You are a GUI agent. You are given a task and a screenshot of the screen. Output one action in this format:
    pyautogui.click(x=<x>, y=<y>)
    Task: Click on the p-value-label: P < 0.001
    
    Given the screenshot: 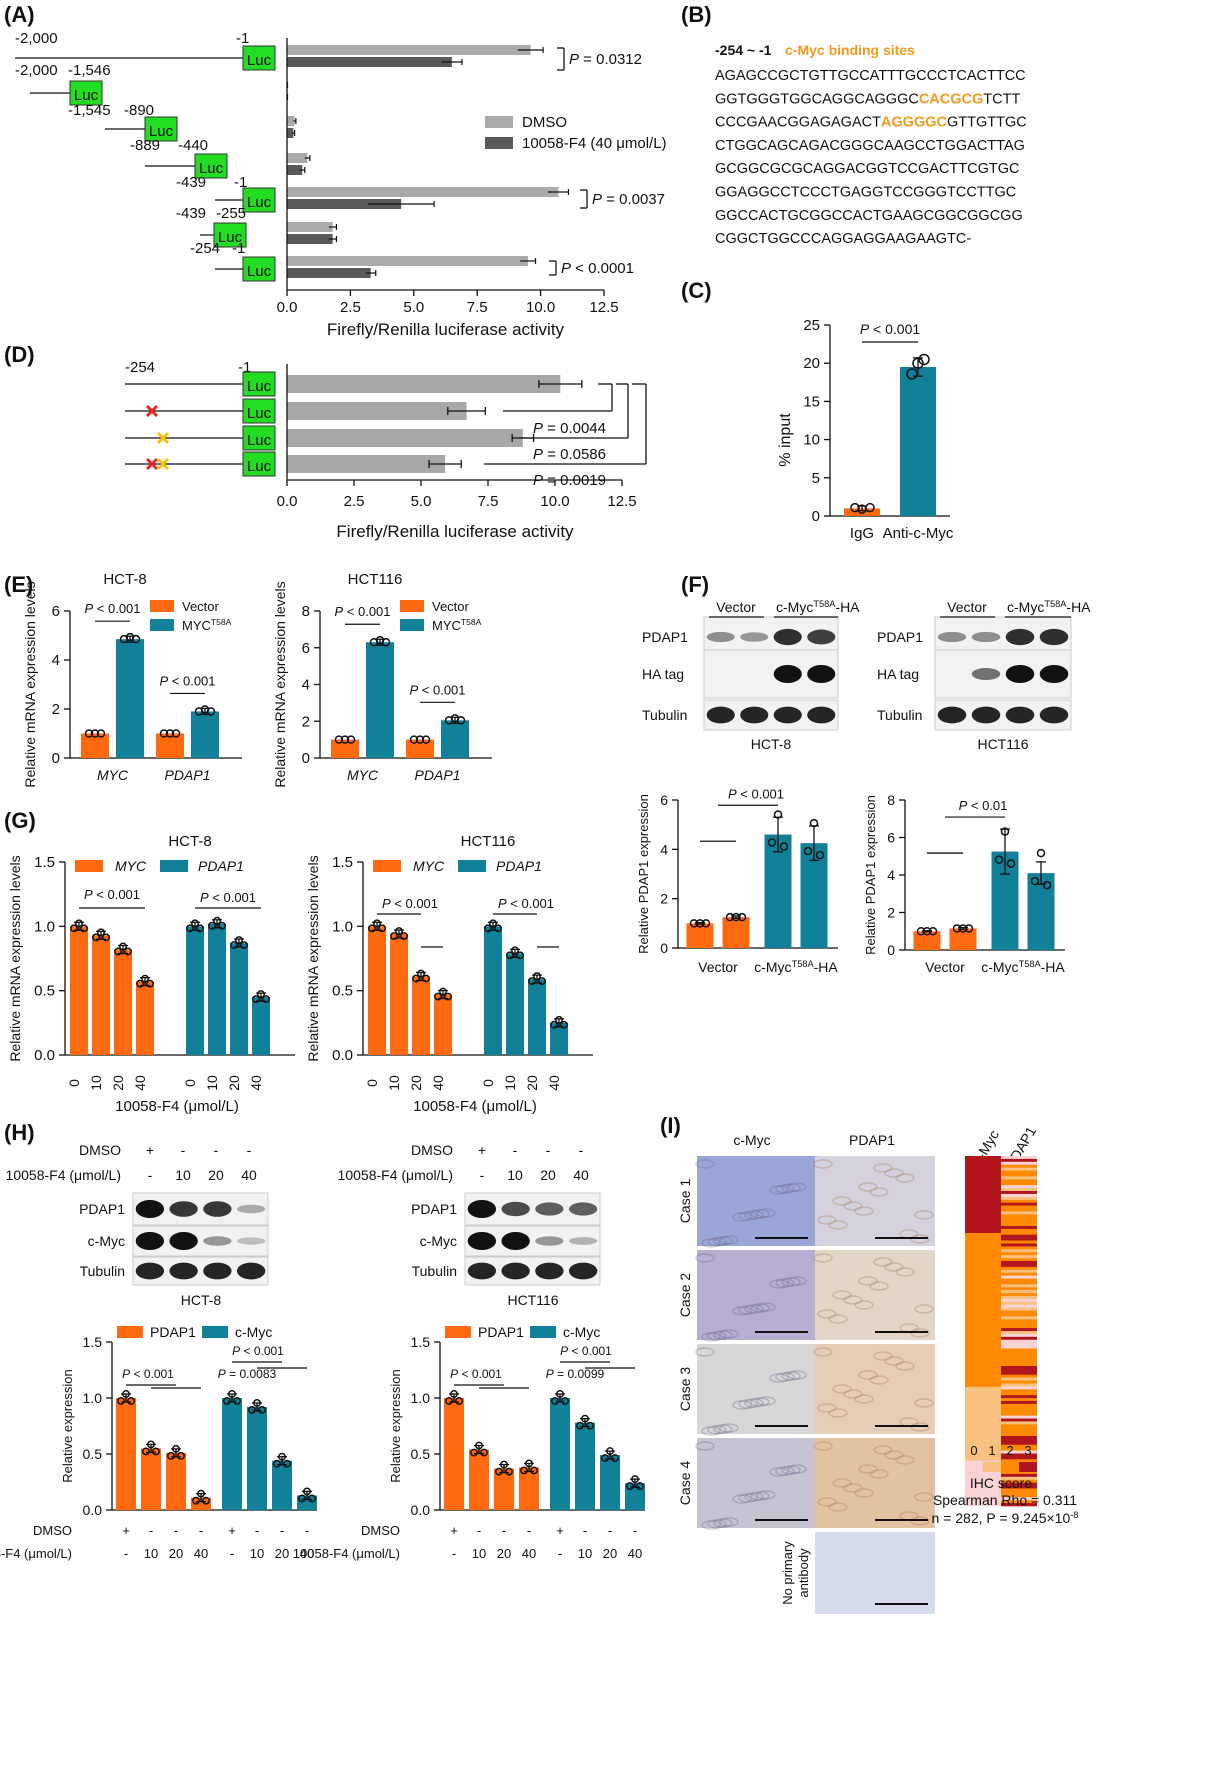 What is the action you would take?
    pyautogui.click(x=228, y=897)
    